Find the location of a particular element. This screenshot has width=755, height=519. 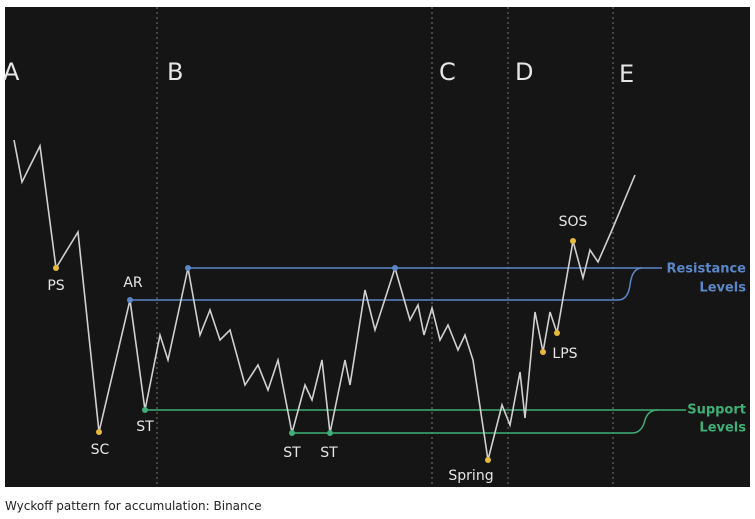

point-label: AR is located at coordinates (133, 283).